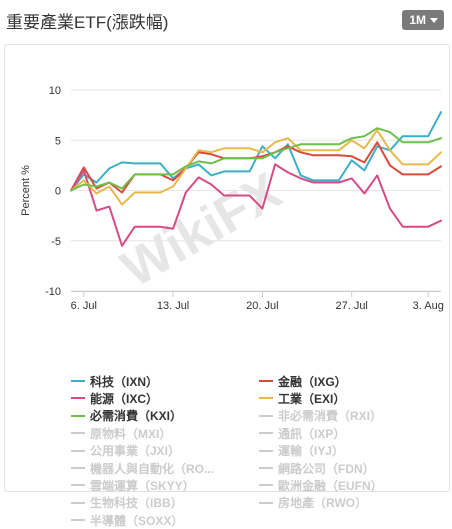  What do you see at coordinates (173, 306) in the screenshot?
I see `x-tick-label: 13. Jul` at bounding box center [173, 306].